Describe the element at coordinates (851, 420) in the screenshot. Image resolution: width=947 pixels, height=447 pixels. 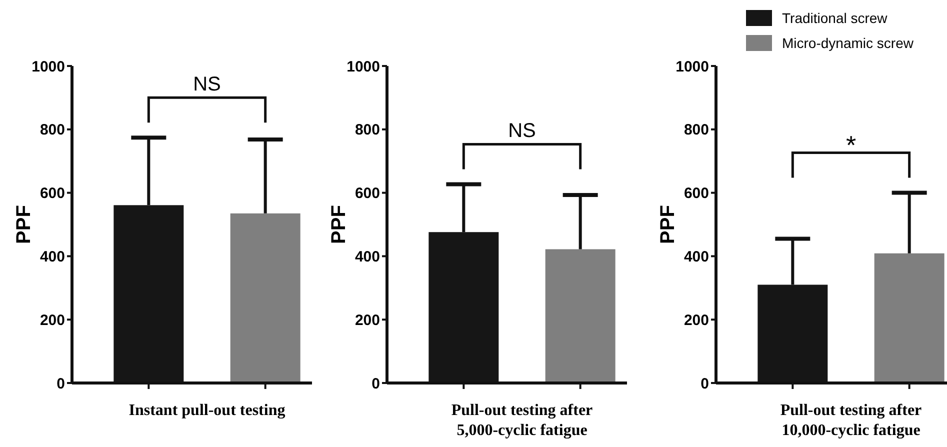
I see `x-axis-title: Pull-out testing after 10,000-cyclic fatigue` at that location.